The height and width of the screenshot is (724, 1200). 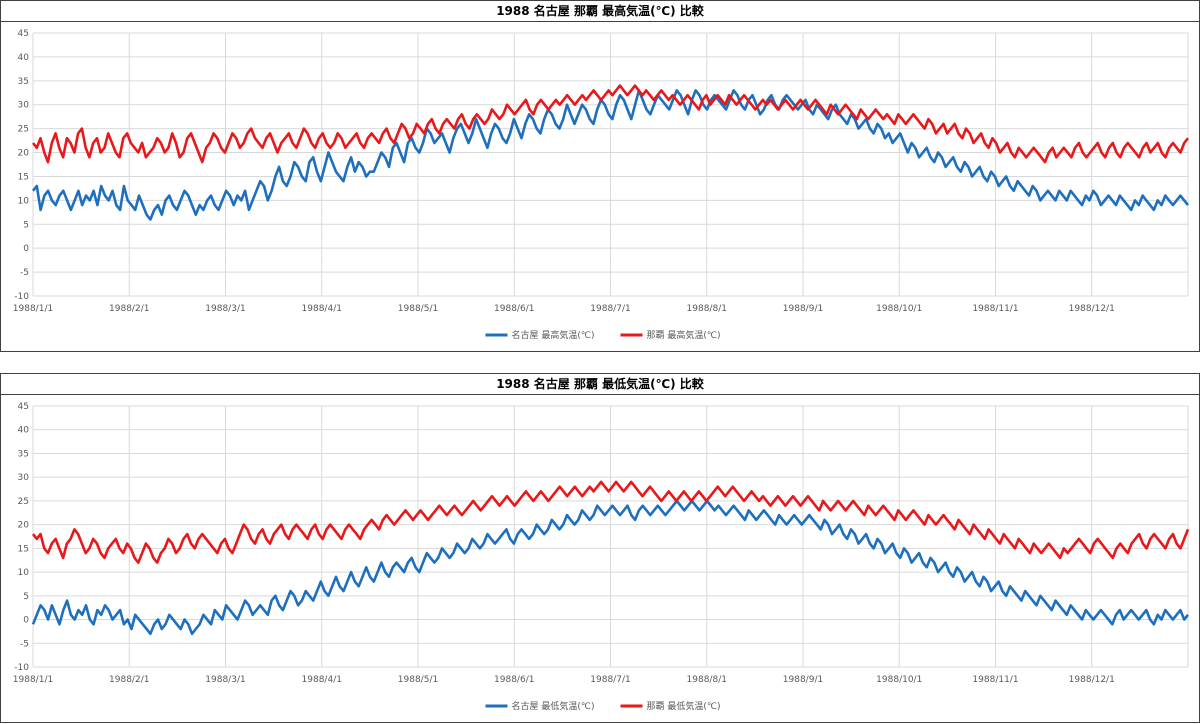 What do you see at coordinates (684, 706) in the screenshot?
I see `legend-label: 那覇 最低気温(℃)` at bounding box center [684, 706].